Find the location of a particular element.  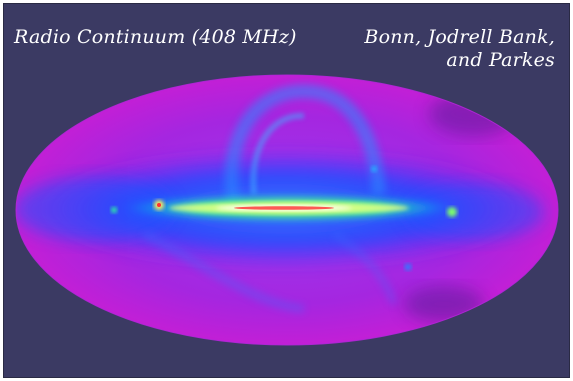

credit-line-1: Bonn, Jodrell Bank, is located at coordinates (459, 37).